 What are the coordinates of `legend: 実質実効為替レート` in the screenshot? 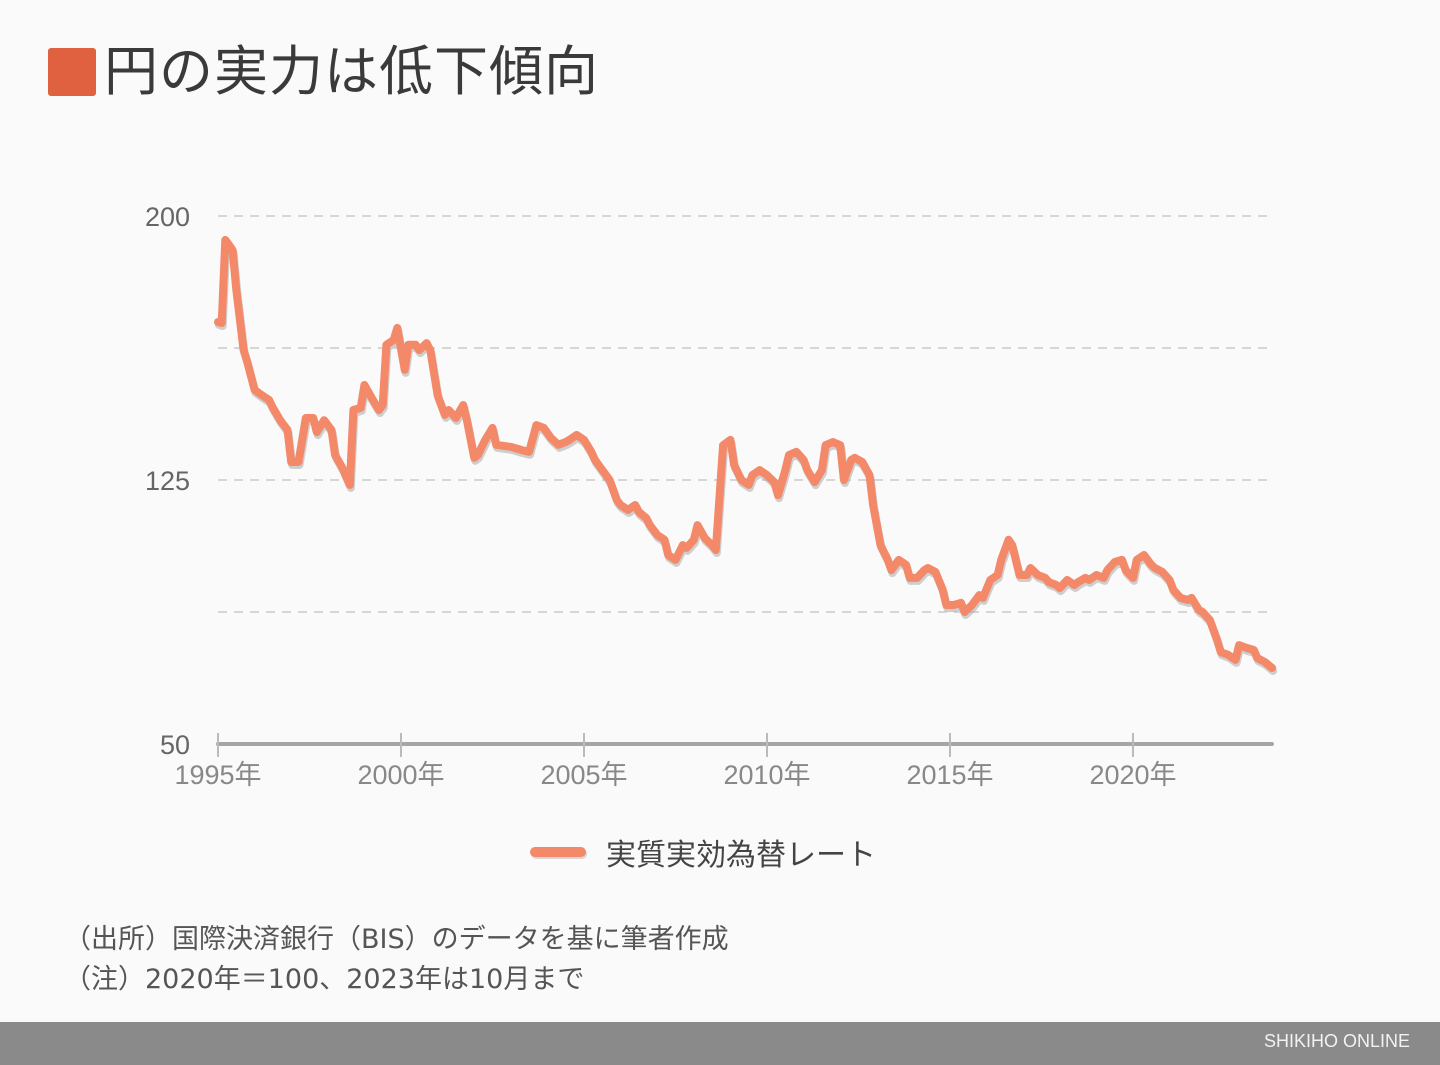 It's located at (703, 852).